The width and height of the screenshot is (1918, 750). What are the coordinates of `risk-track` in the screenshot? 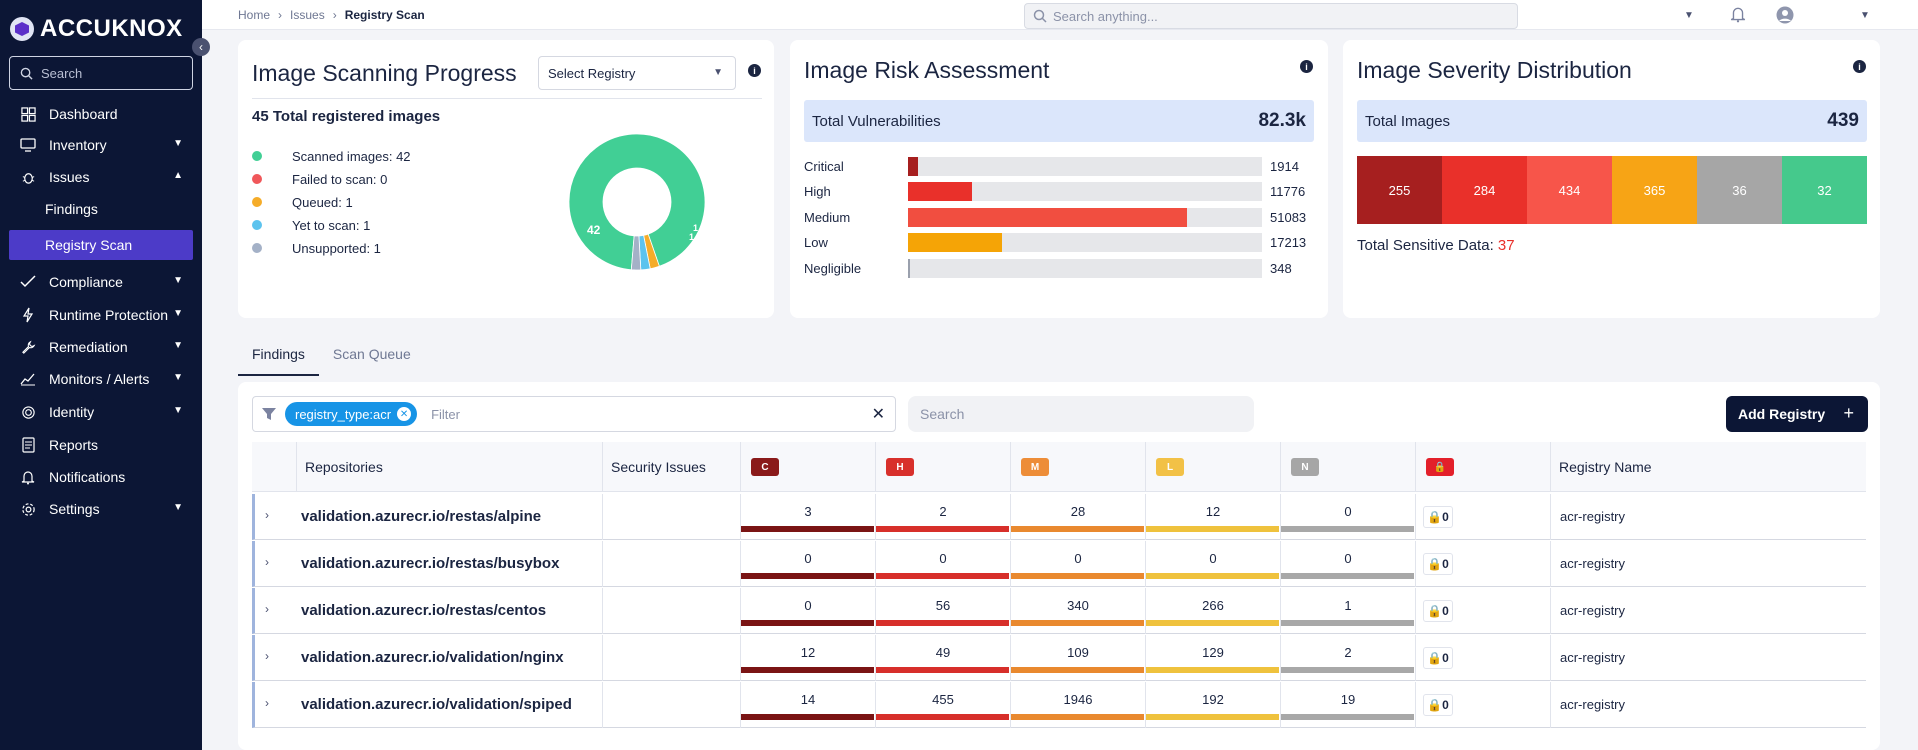 It's located at (1085, 166).